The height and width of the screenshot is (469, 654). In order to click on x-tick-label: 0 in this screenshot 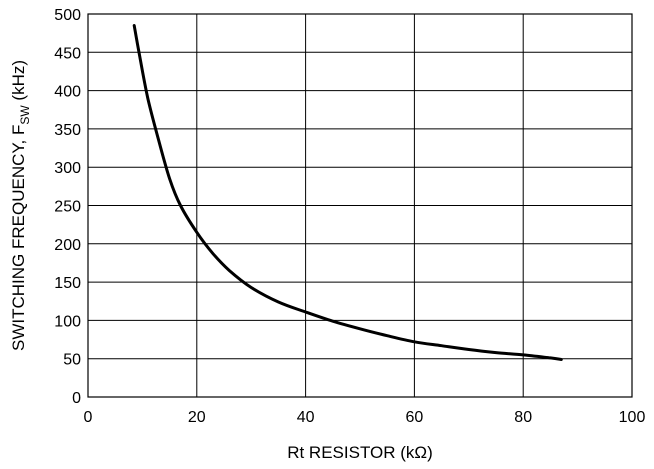, I will do `click(88, 417)`.